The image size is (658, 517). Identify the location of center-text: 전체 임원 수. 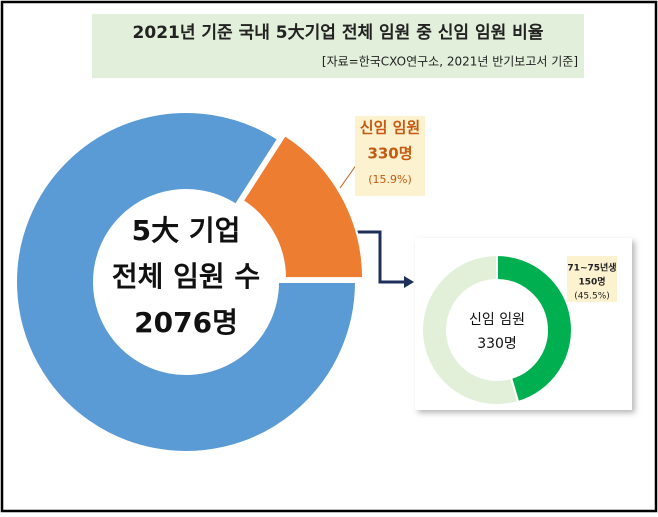
(186, 276).